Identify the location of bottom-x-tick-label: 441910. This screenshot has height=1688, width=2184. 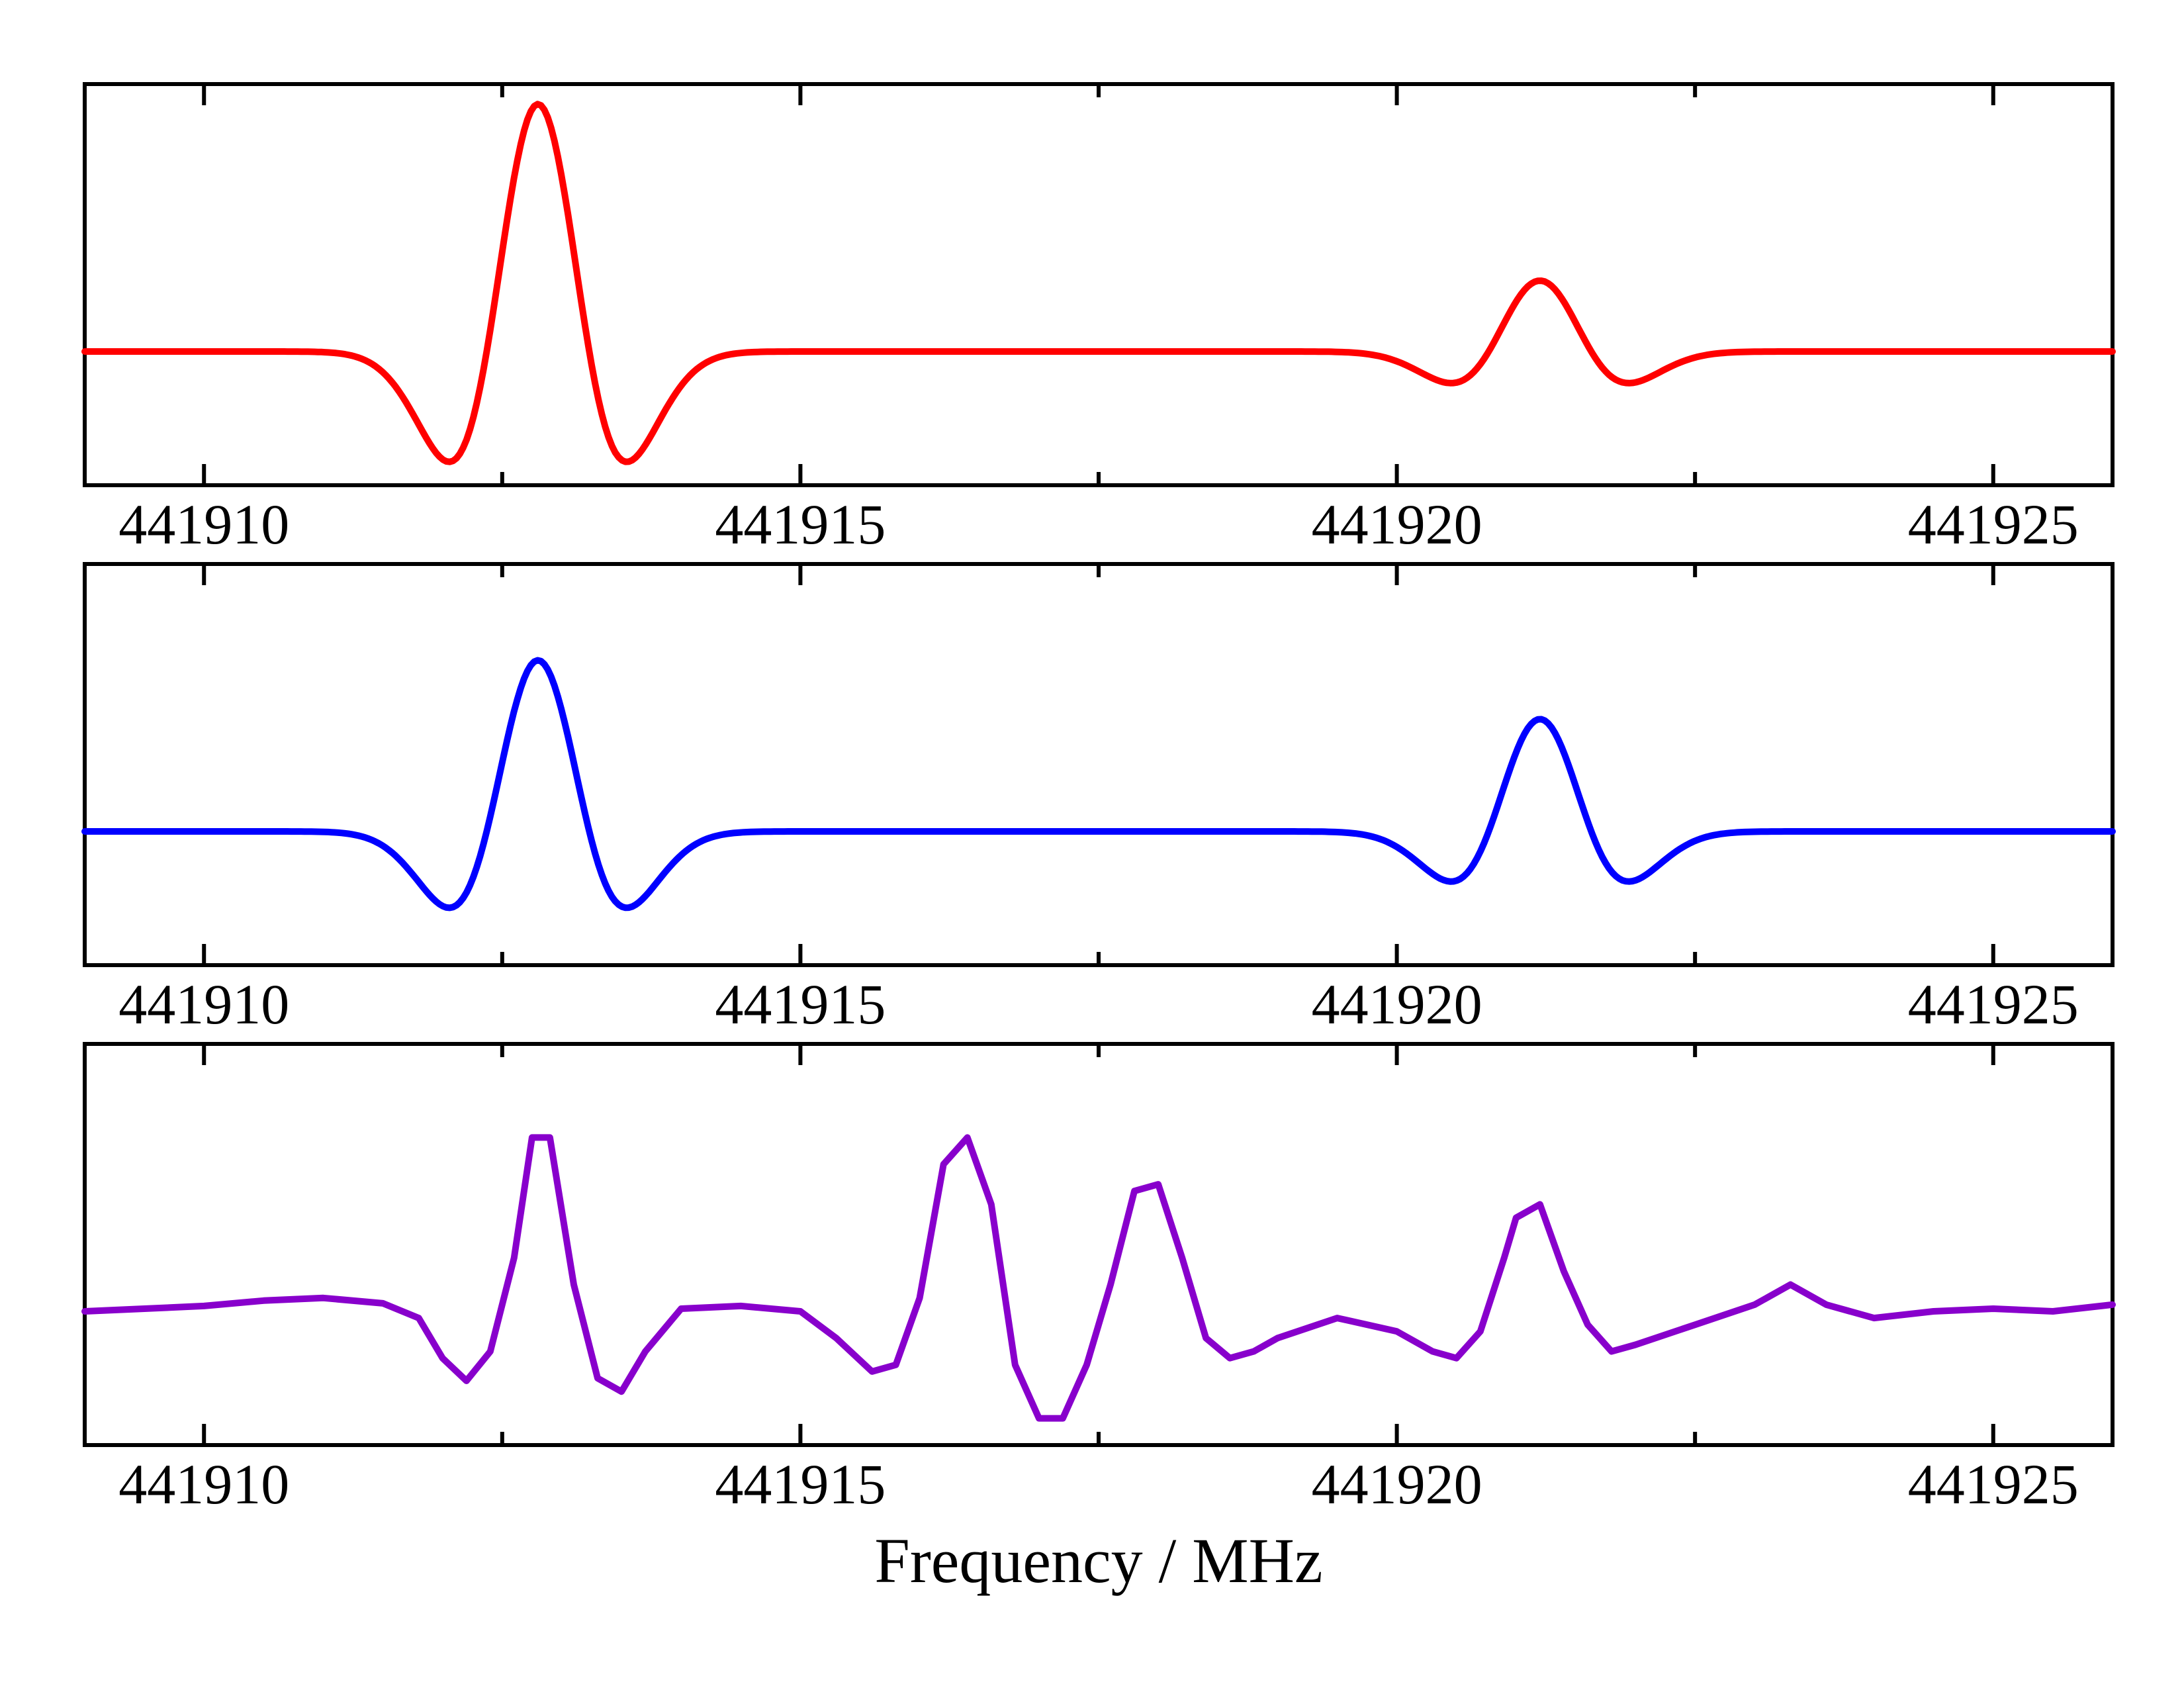
(203, 1484).